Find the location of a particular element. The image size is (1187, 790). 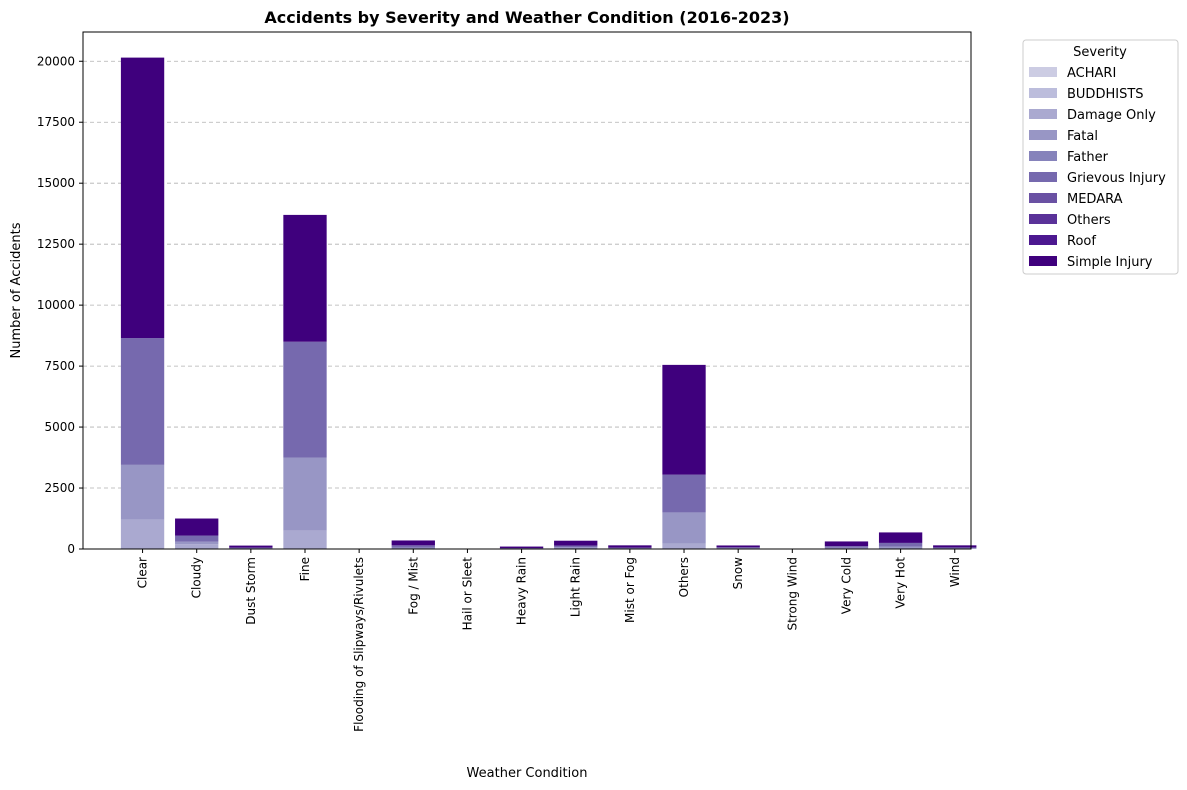

x-tick-label: Flooding of Slipways/Rivulets is located at coordinates (359, 644).